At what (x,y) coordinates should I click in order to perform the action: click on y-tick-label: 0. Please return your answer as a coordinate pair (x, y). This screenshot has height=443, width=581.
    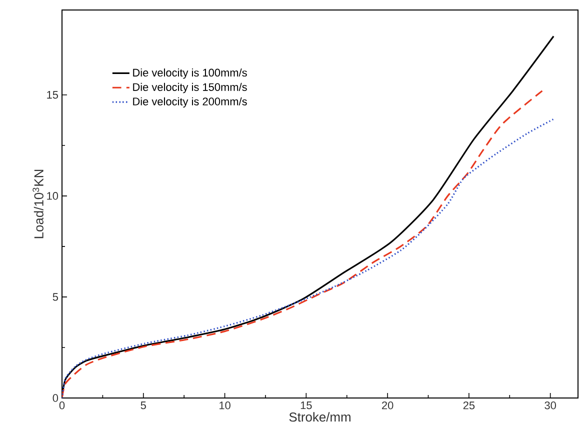
    Looking at the image, I should click on (55, 398).